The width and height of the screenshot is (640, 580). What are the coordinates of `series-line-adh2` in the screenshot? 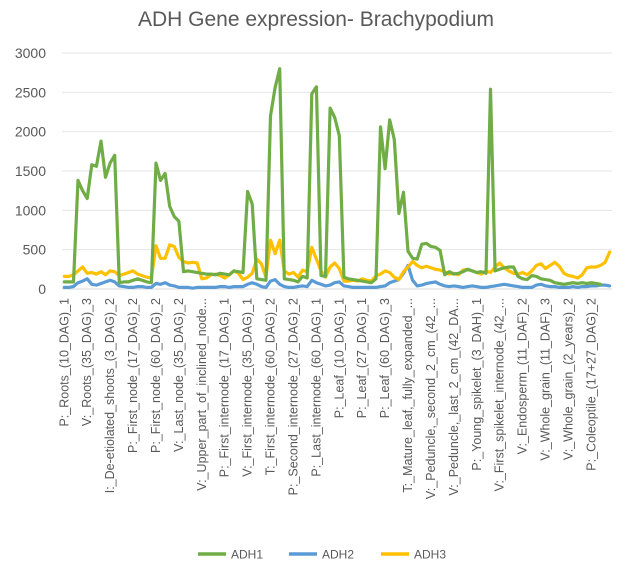 It's located at (337, 276).